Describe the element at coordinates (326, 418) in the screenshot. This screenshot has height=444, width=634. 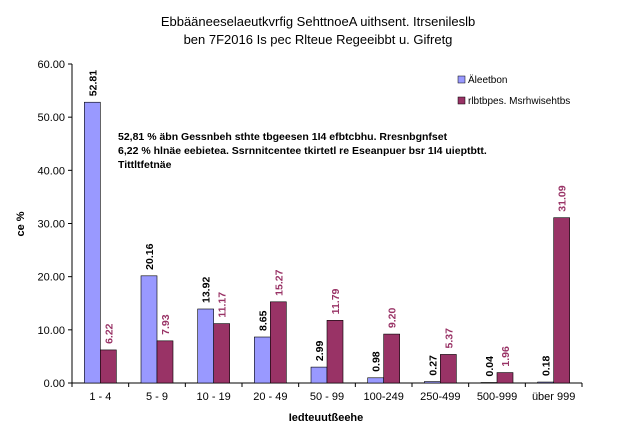
I see `x-axis-label: Iedteuutßeehe` at that location.